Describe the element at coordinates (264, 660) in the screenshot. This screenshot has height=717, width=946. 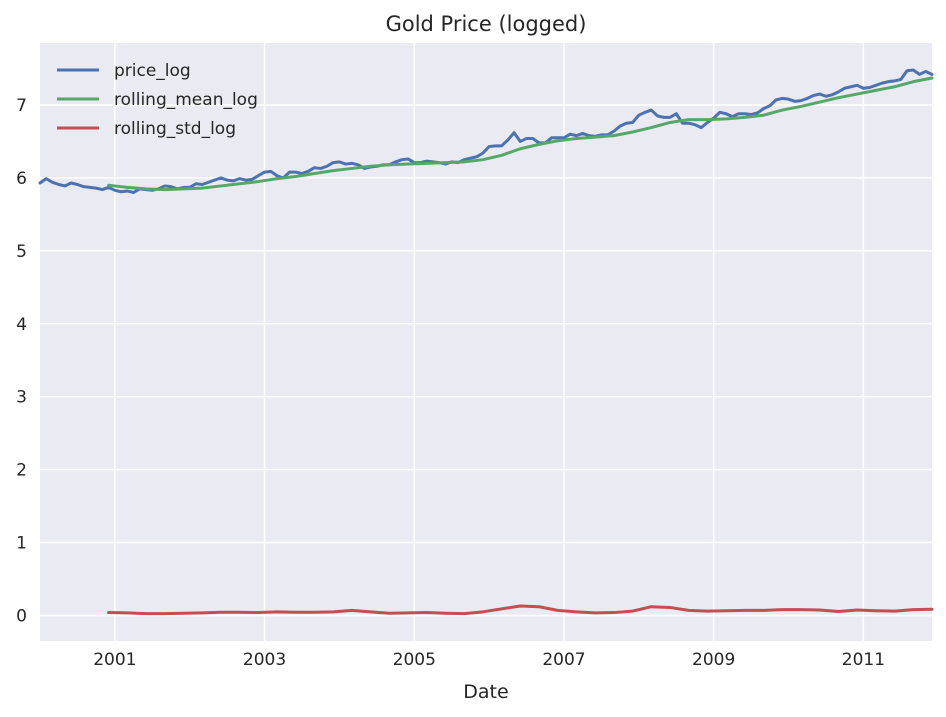
I see `x-tick-label: 2003` at that location.